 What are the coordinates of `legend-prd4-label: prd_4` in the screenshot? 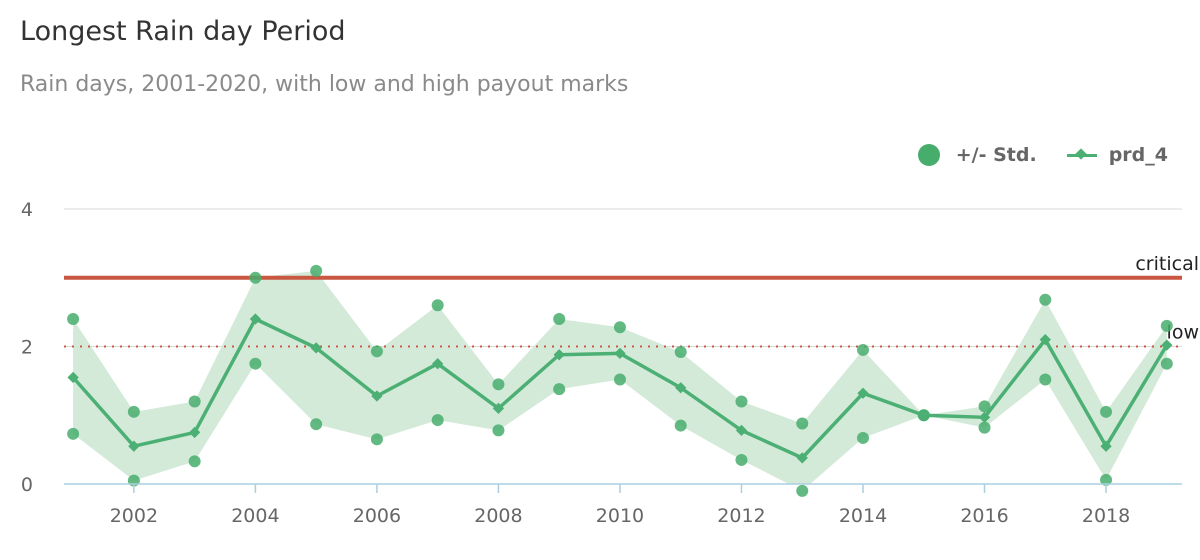 It's located at (1138, 155).